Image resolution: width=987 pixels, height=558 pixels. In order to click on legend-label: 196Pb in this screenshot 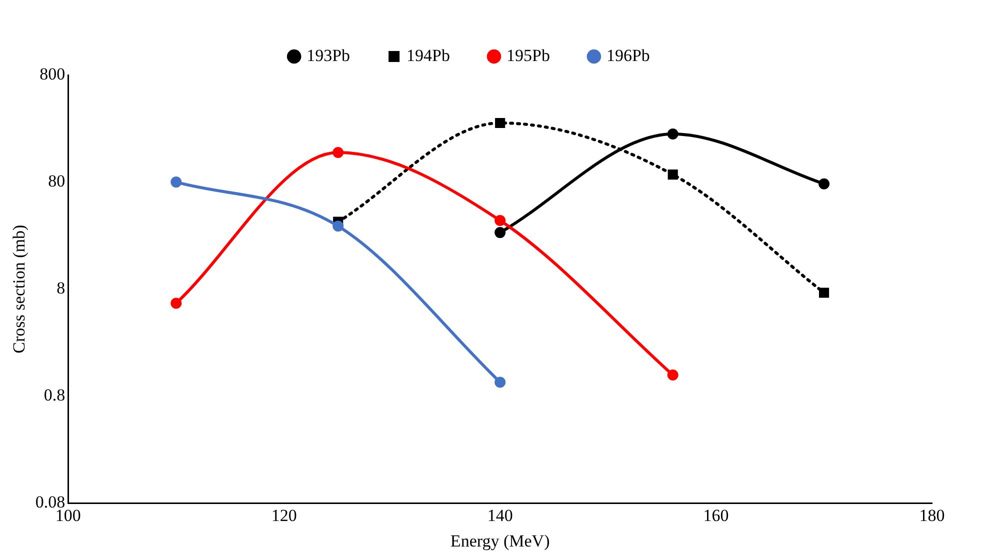, I will do `click(628, 55)`.